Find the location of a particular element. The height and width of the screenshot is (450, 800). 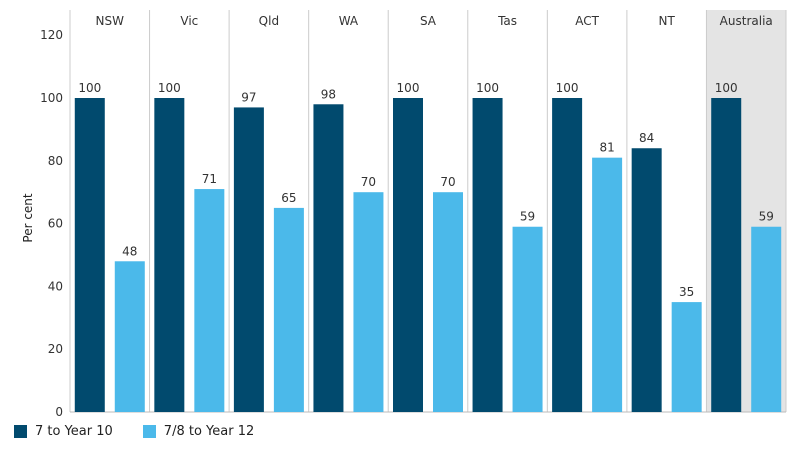

data-label-series-1-australia: 100 is located at coordinates (726, 88).